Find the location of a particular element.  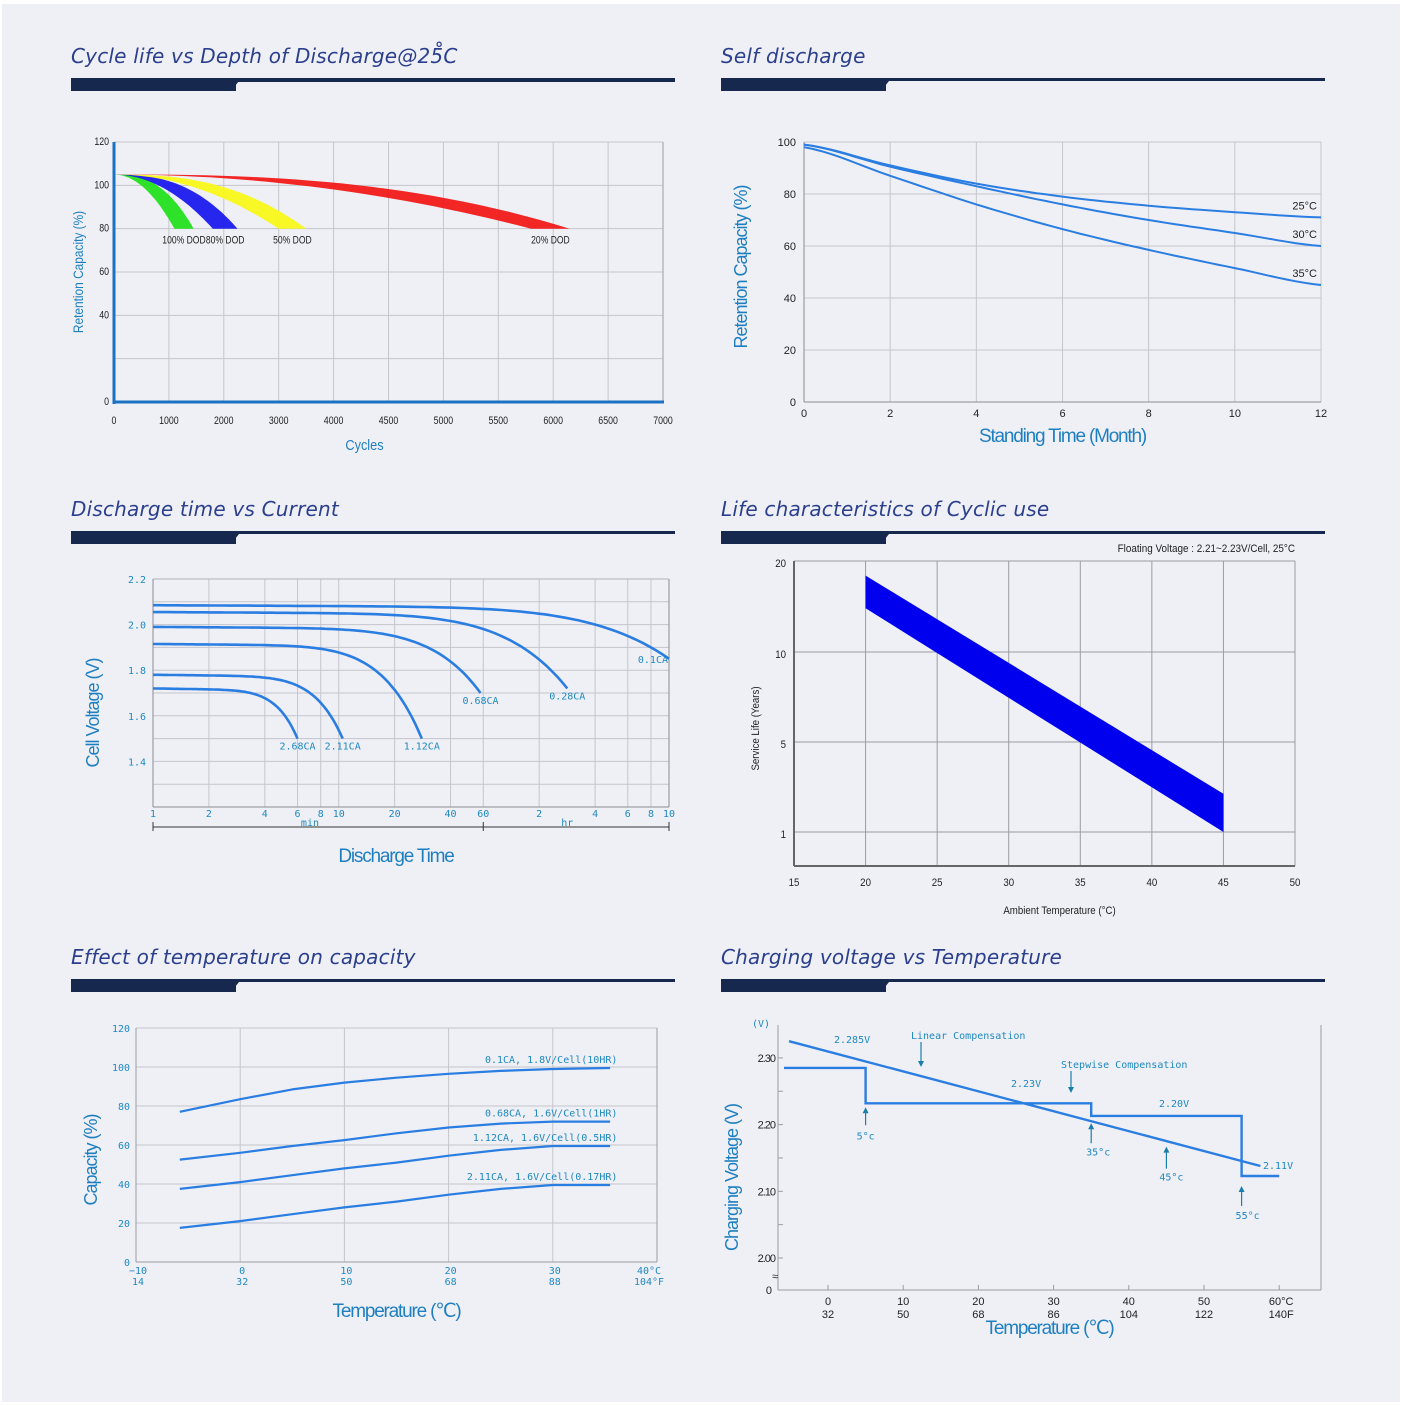

x-tick-label: 1000 is located at coordinates (169, 421).